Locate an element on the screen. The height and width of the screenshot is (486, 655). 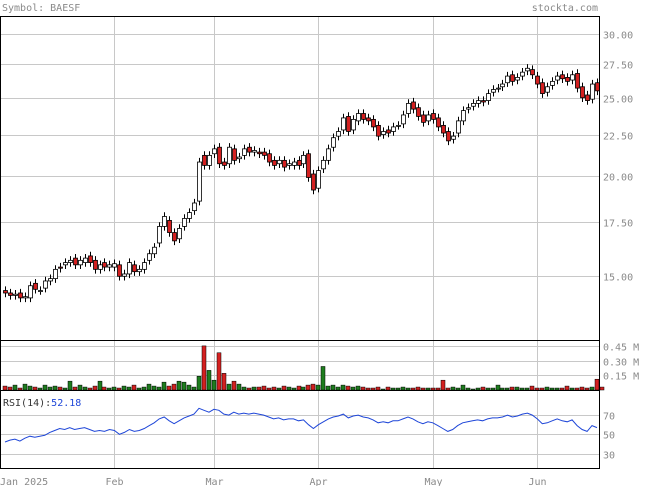
rsi-line is located at coordinates (301, 425).